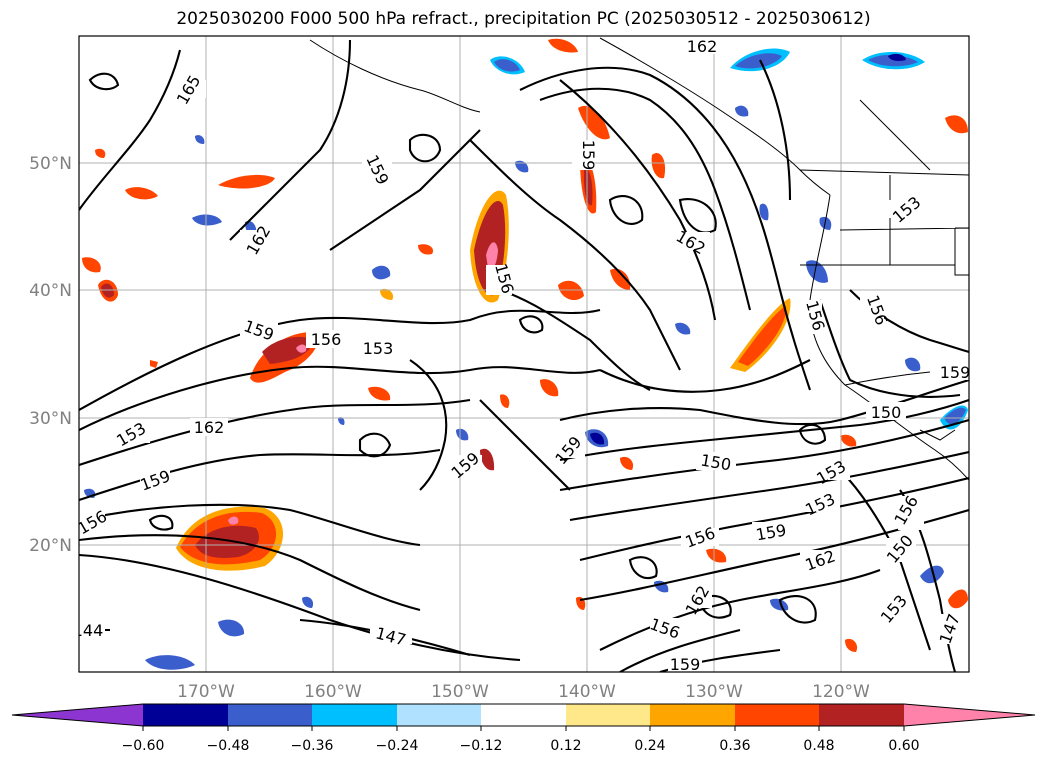 Image resolution: width=1047 pixels, height=765 pixels. What do you see at coordinates (50, 546) in the screenshot?
I see `lat-label-20n: 20°N` at bounding box center [50, 546].